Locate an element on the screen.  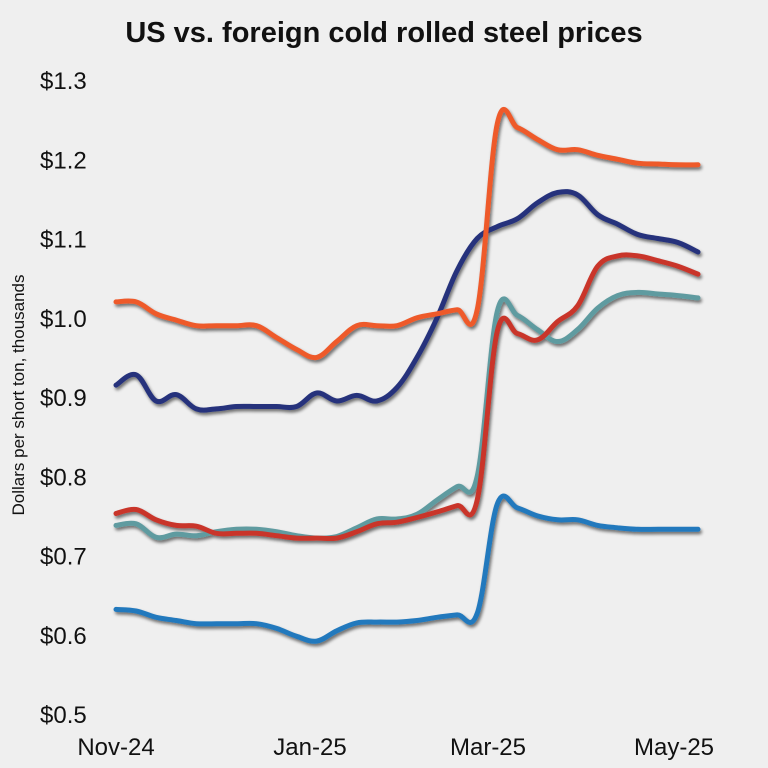
y-tick-label: $0.9 is located at coordinates (63, 398).